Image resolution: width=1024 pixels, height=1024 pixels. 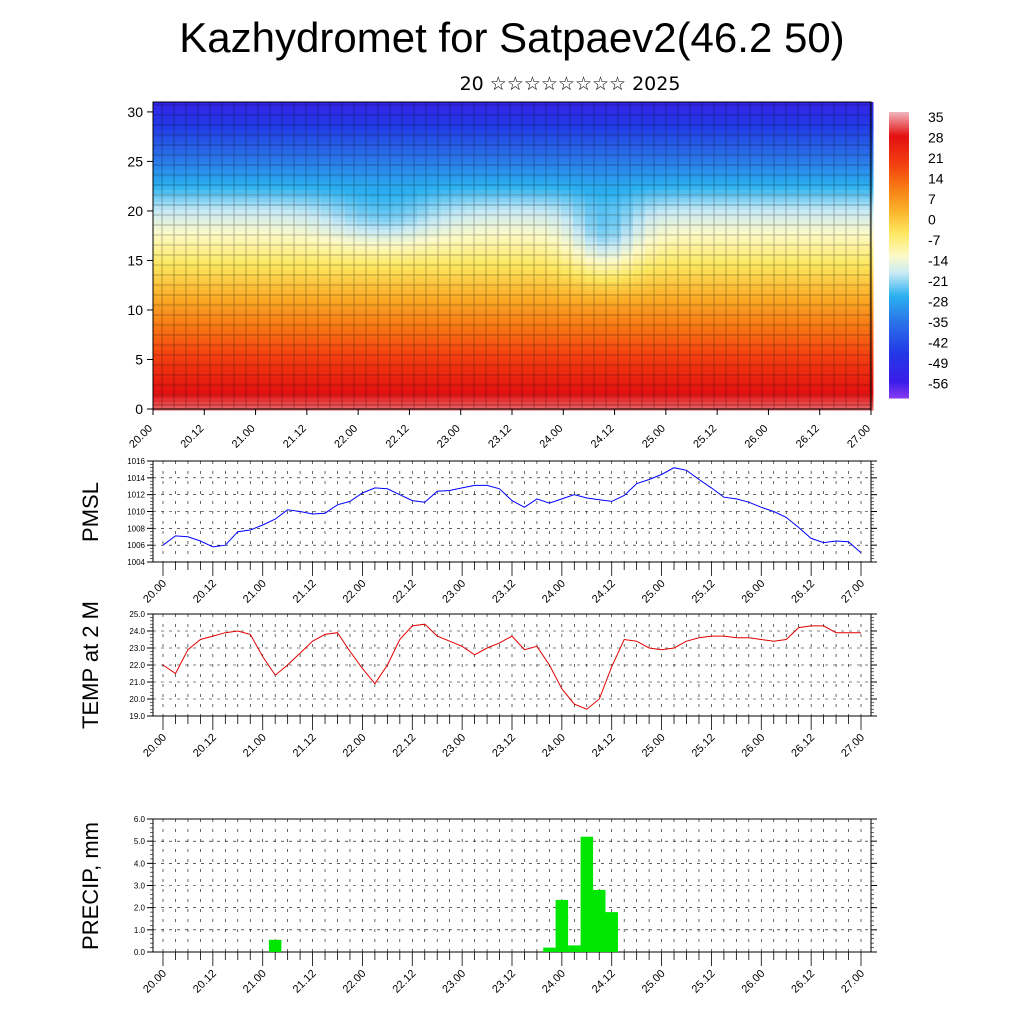 What do you see at coordinates (136, 545) in the screenshot?
I see `y-tick-label: 1006` at bounding box center [136, 545].